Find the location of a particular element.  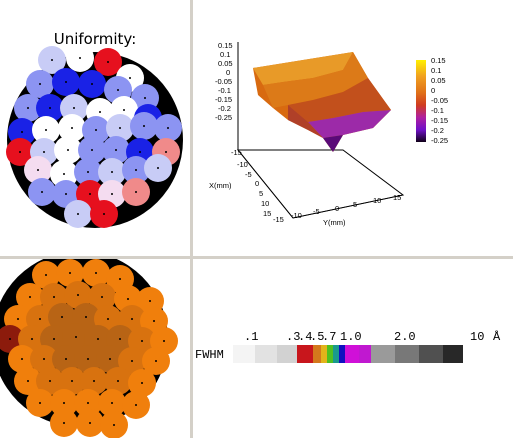

vertical-divider is located at coordinates (191, 219).